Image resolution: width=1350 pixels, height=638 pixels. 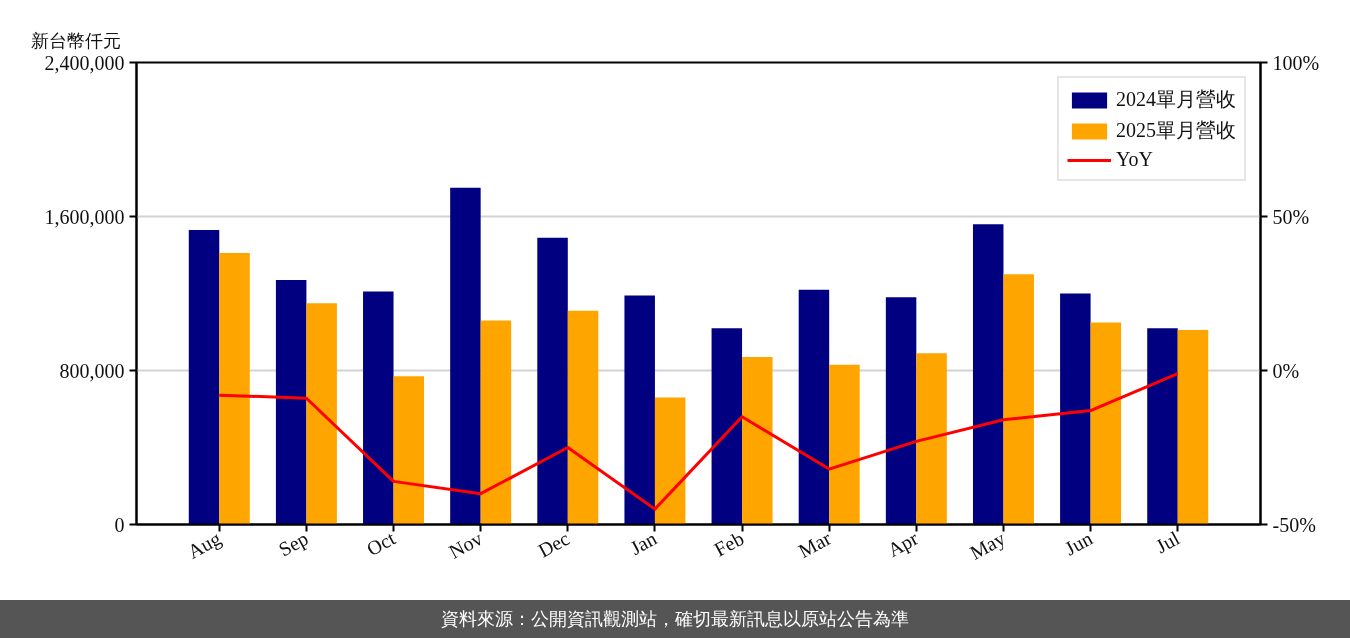 What do you see at coordinates (988, 545) in the screenshot?
I see `x-tick-label: May` at bounding box center [988, 545].